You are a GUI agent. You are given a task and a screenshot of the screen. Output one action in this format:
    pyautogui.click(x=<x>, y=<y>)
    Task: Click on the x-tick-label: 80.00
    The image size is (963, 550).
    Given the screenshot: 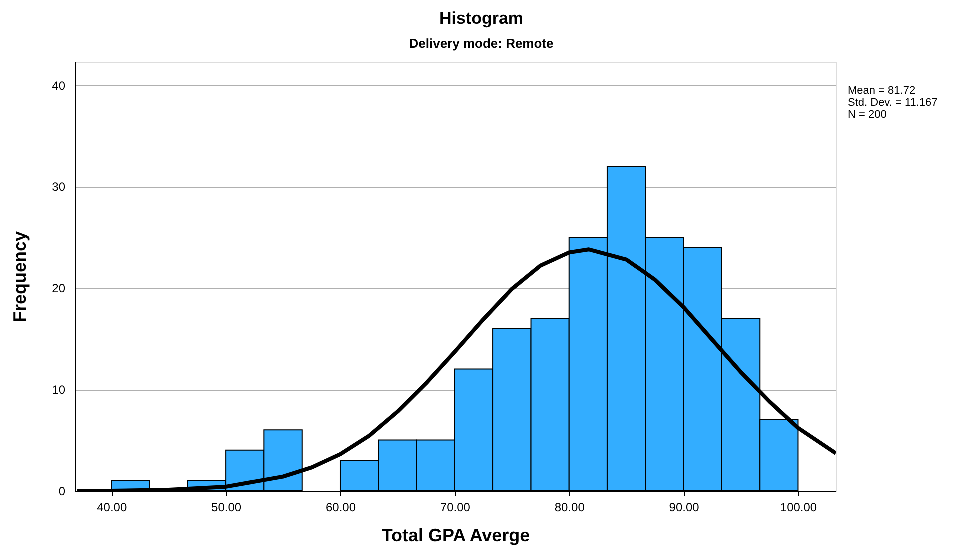 What is the action you would take?
    pyautogui.click(x=570, y=507)
    